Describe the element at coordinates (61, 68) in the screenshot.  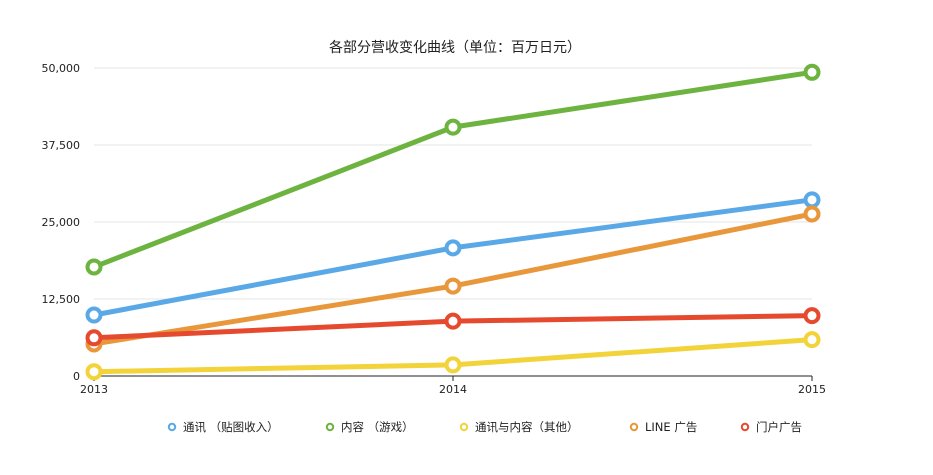
I see `y-tick-label: 50,000` at that location.